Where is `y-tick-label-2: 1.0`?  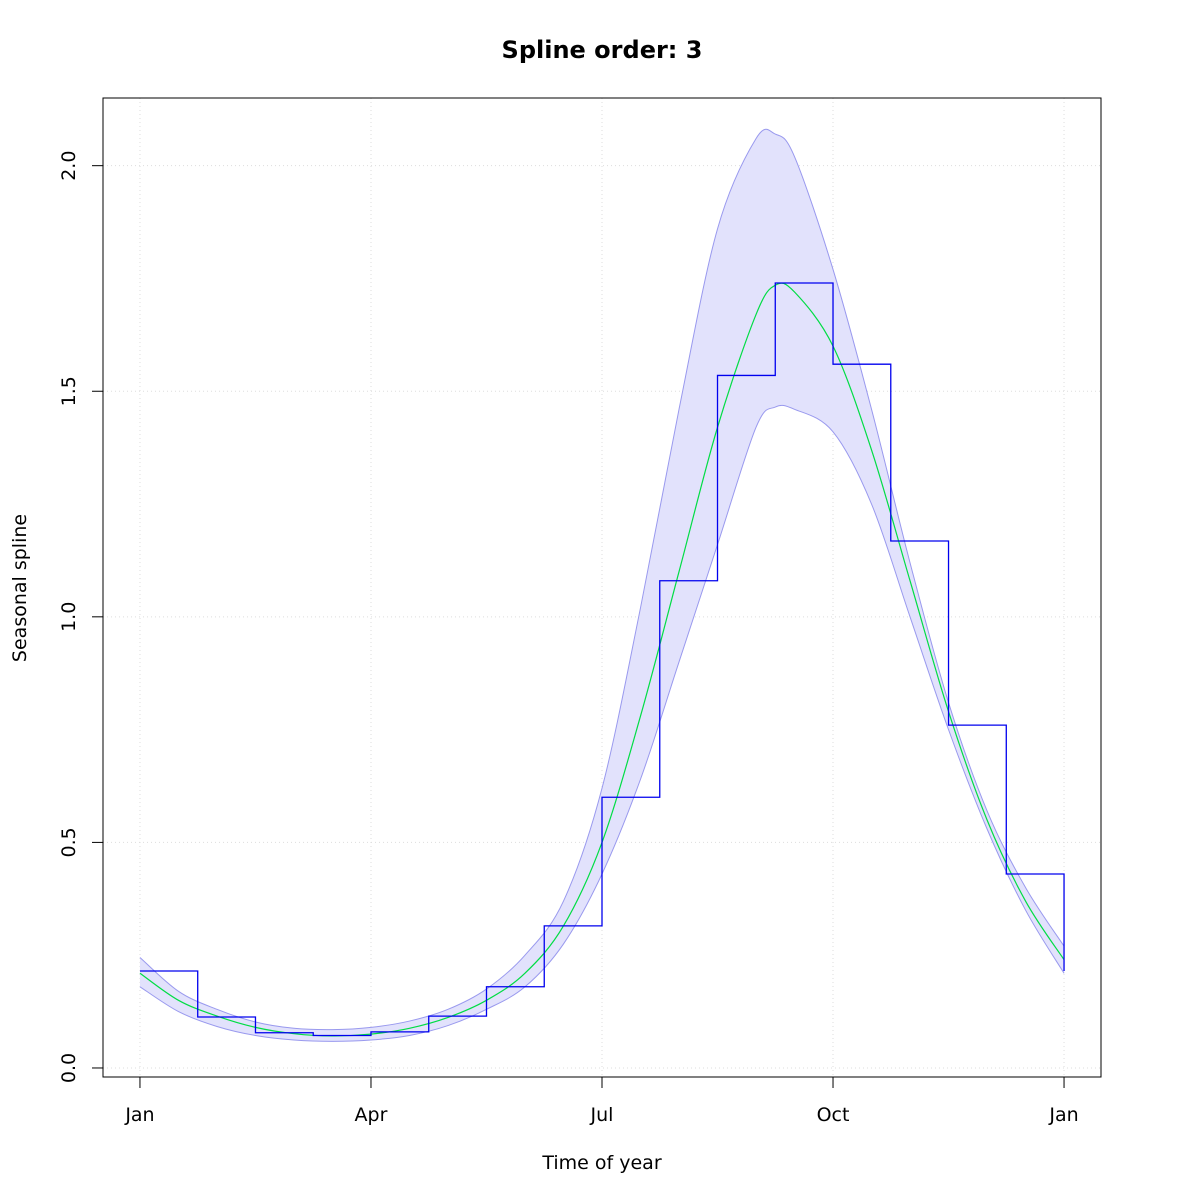
y-tick-label-2: 1.0 is located at coordinates (69, 617).